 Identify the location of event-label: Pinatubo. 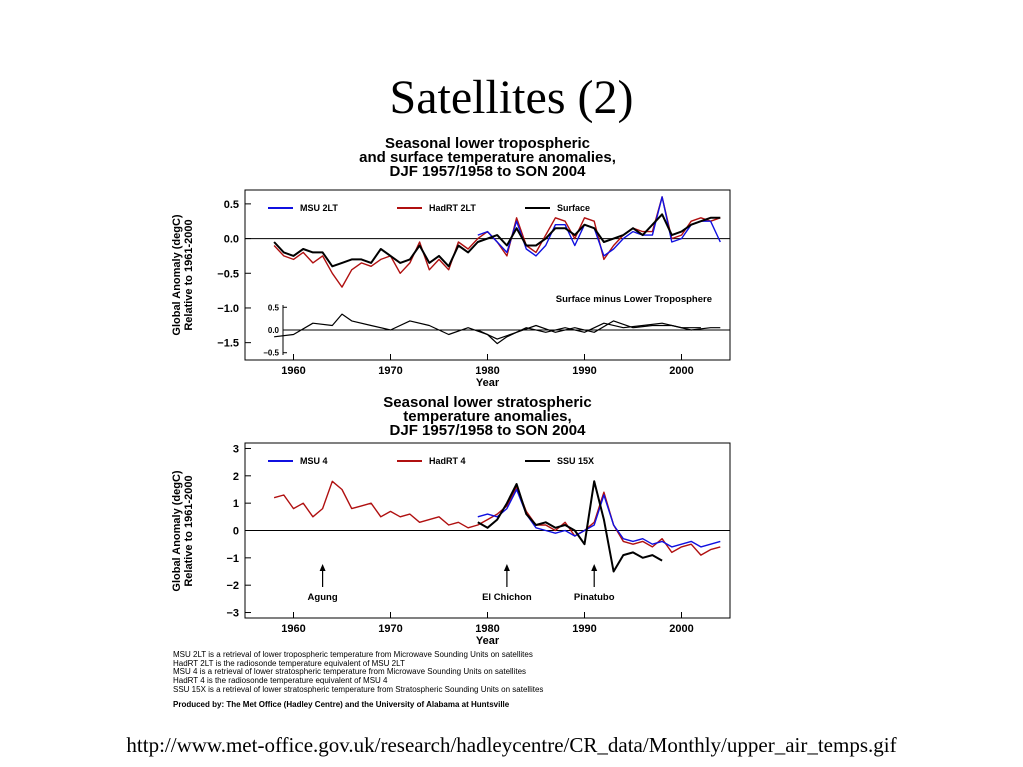
(594, 597).